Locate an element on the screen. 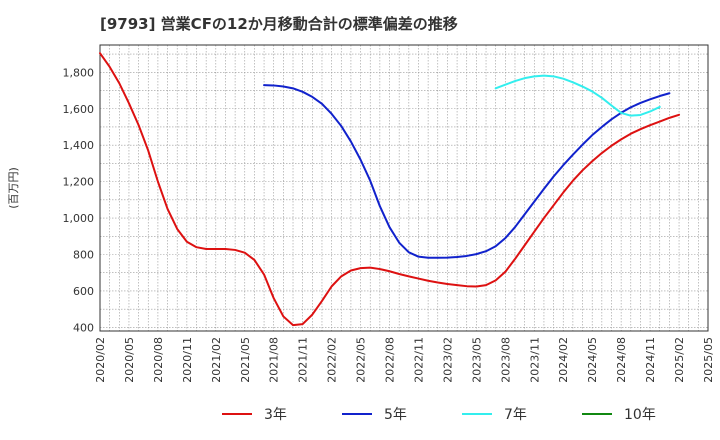 This screenshot has height=440, width=720. x-tick-label: 2025/05 is located at coordinates (708, 360).